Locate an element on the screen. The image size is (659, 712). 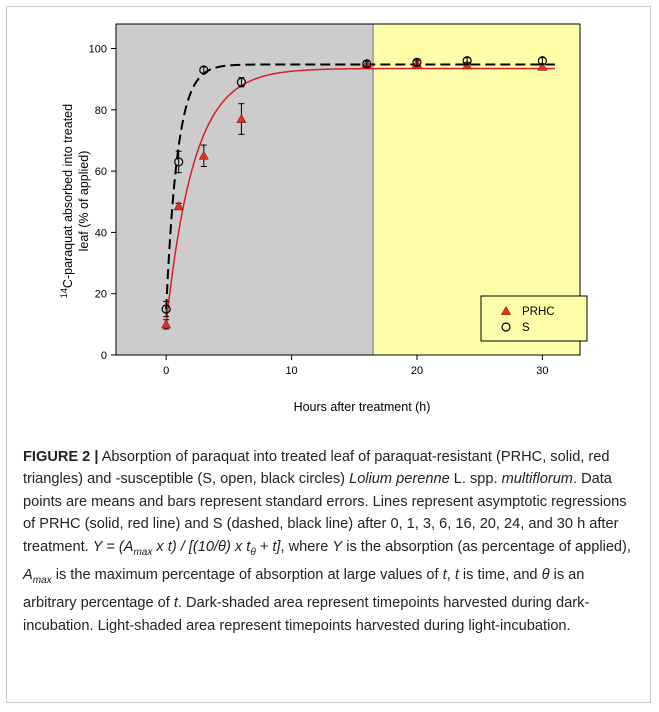
caption-segment: Lolium perenne is located at coordinates (399, 479).